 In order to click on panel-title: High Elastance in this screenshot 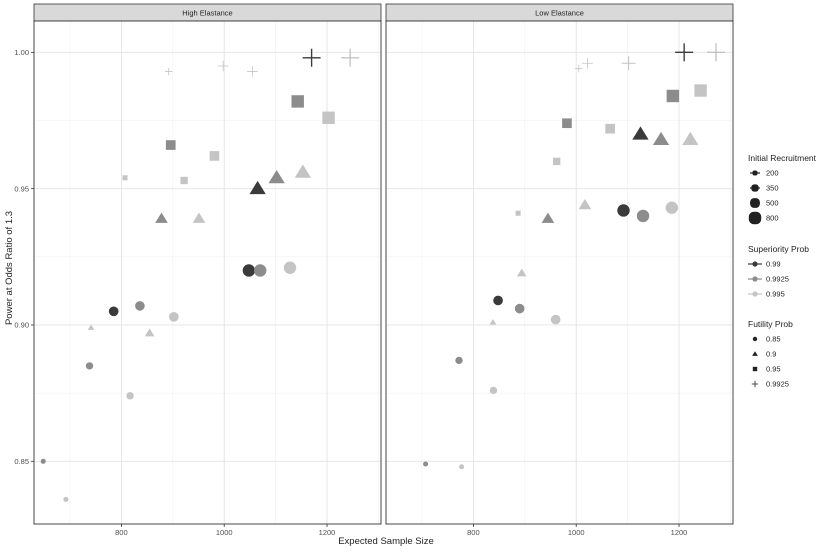, I will do `click(207, 13)`.